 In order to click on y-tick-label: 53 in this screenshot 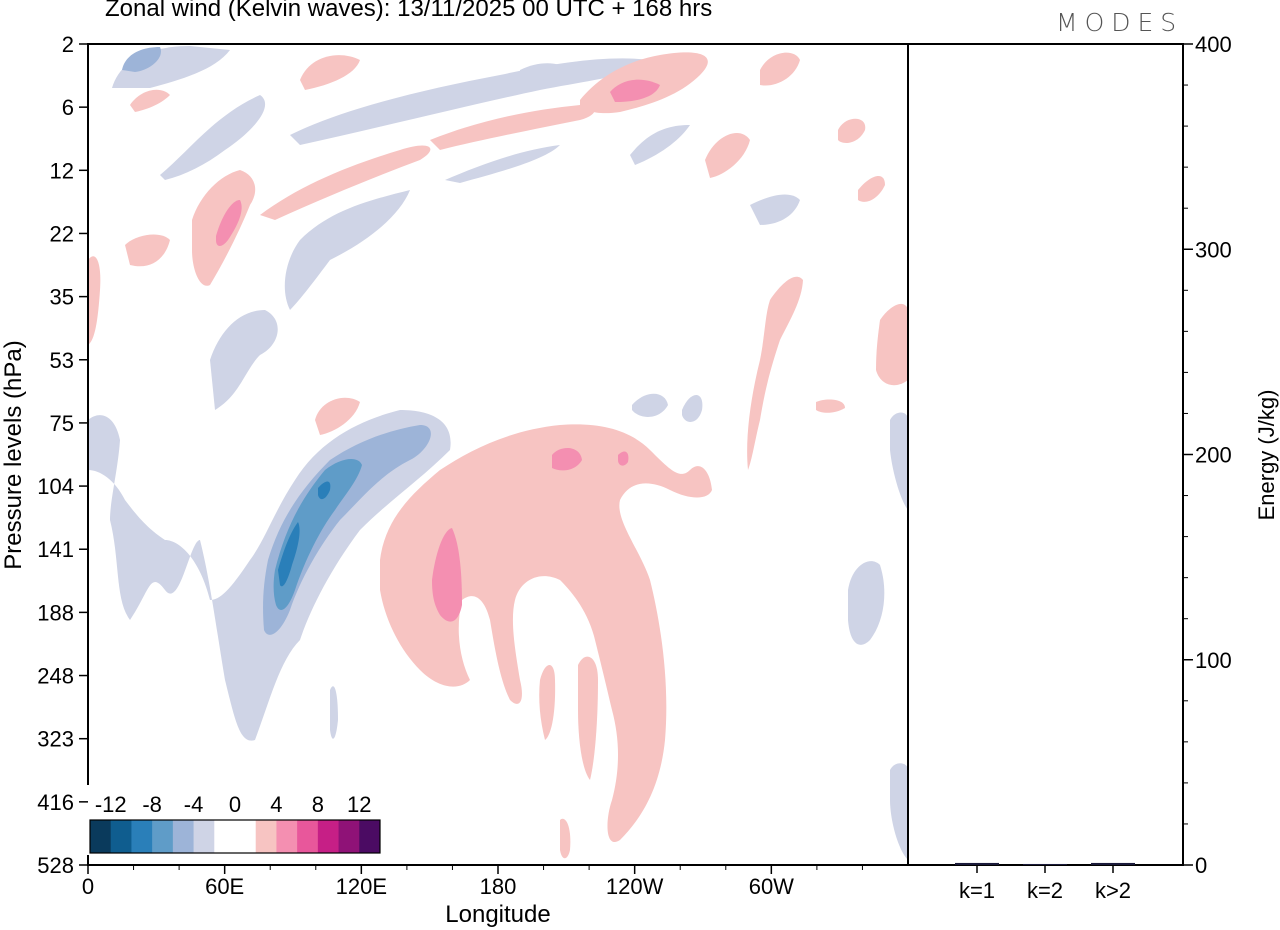, I will do `click(62, 360)`.